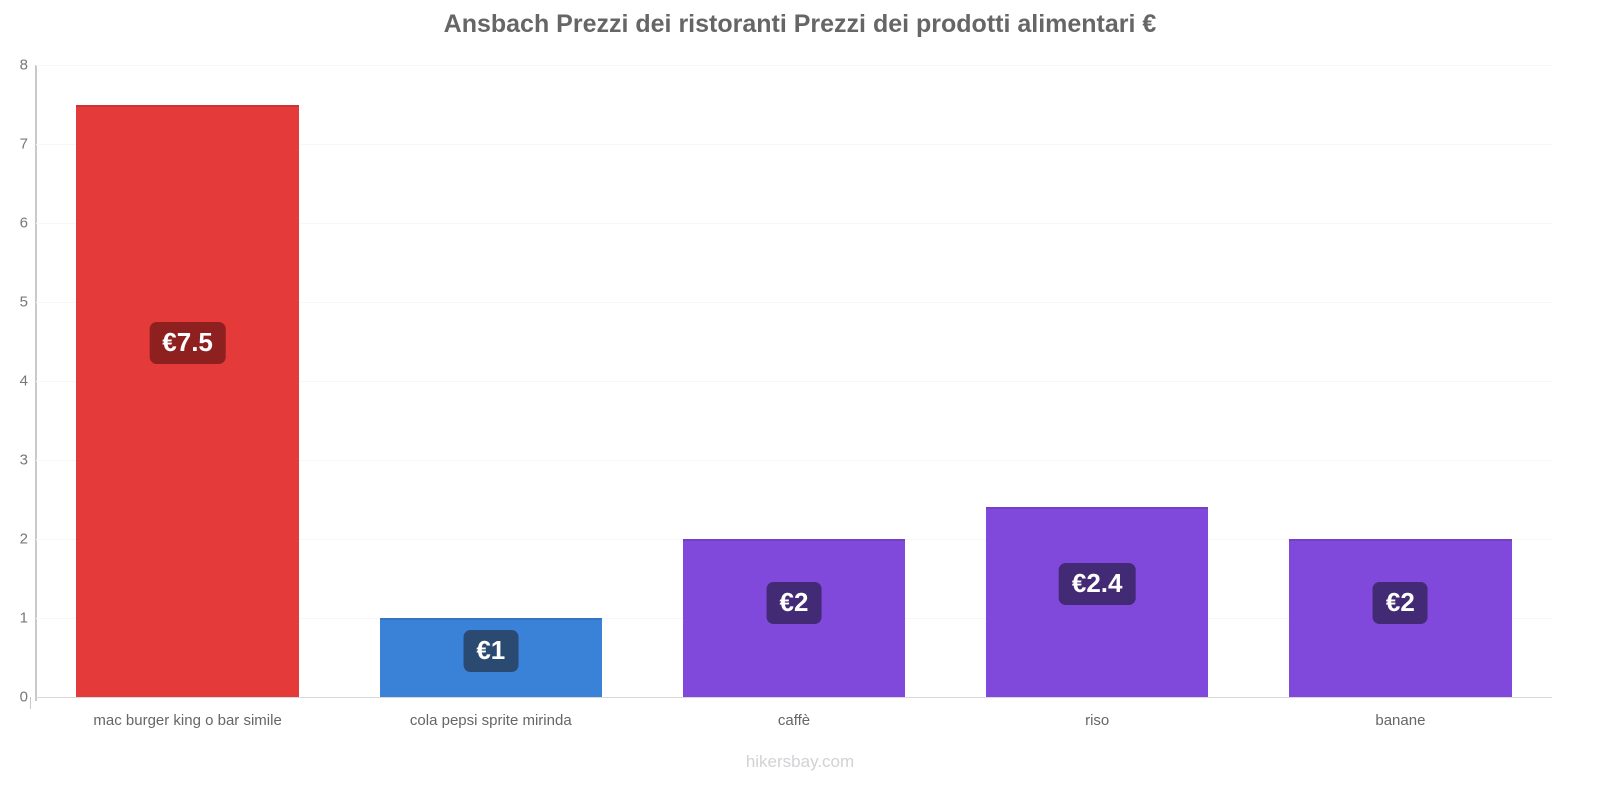  I want to click on x-axis-tick-label: mac burger king o bar simile, so click(187, 720).